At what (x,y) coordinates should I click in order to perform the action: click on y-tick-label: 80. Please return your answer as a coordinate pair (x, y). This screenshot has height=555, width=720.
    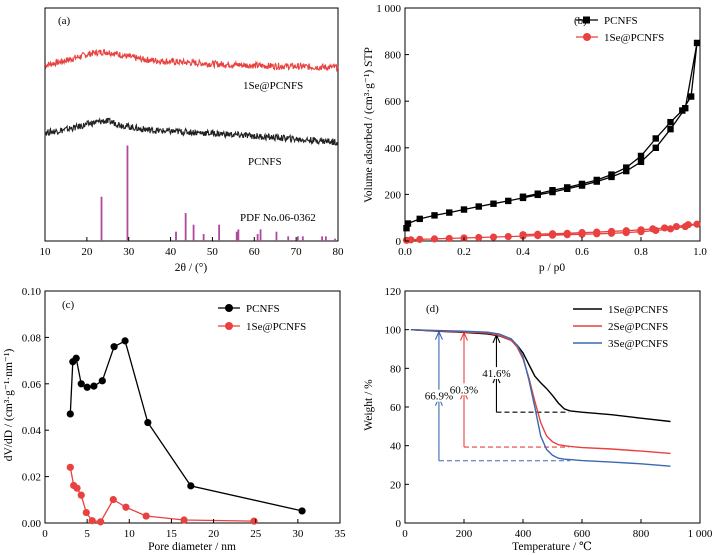
    Looking at the image, I should click on (396, 369).